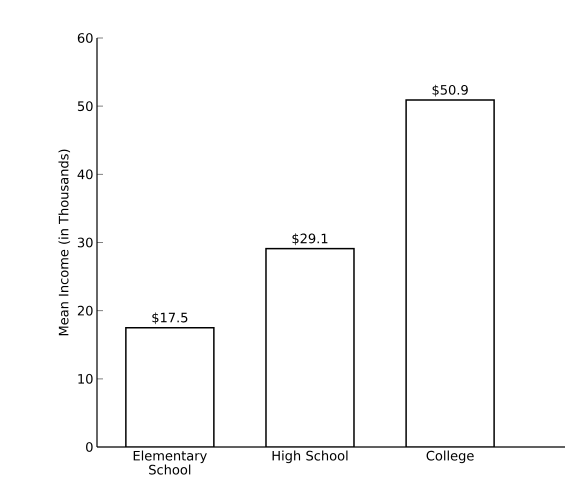 This screenshot has height=501, width=567. Describe the element at coordinates (85, 243) in the screenshot. I see `y-tick-label: 30` at that location.